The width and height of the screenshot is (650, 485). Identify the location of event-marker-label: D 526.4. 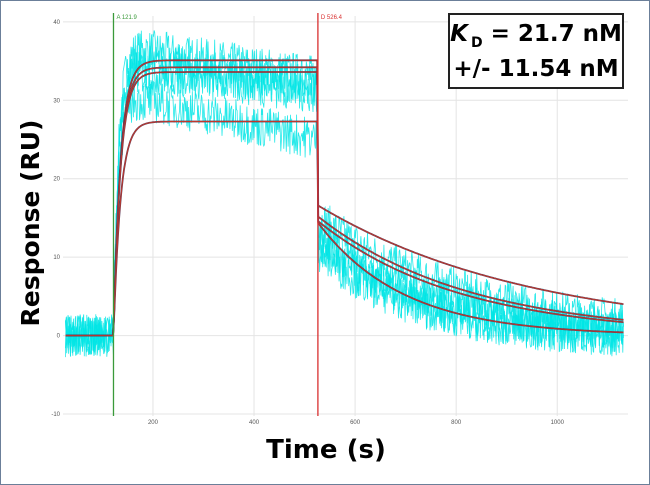
(332, 18).